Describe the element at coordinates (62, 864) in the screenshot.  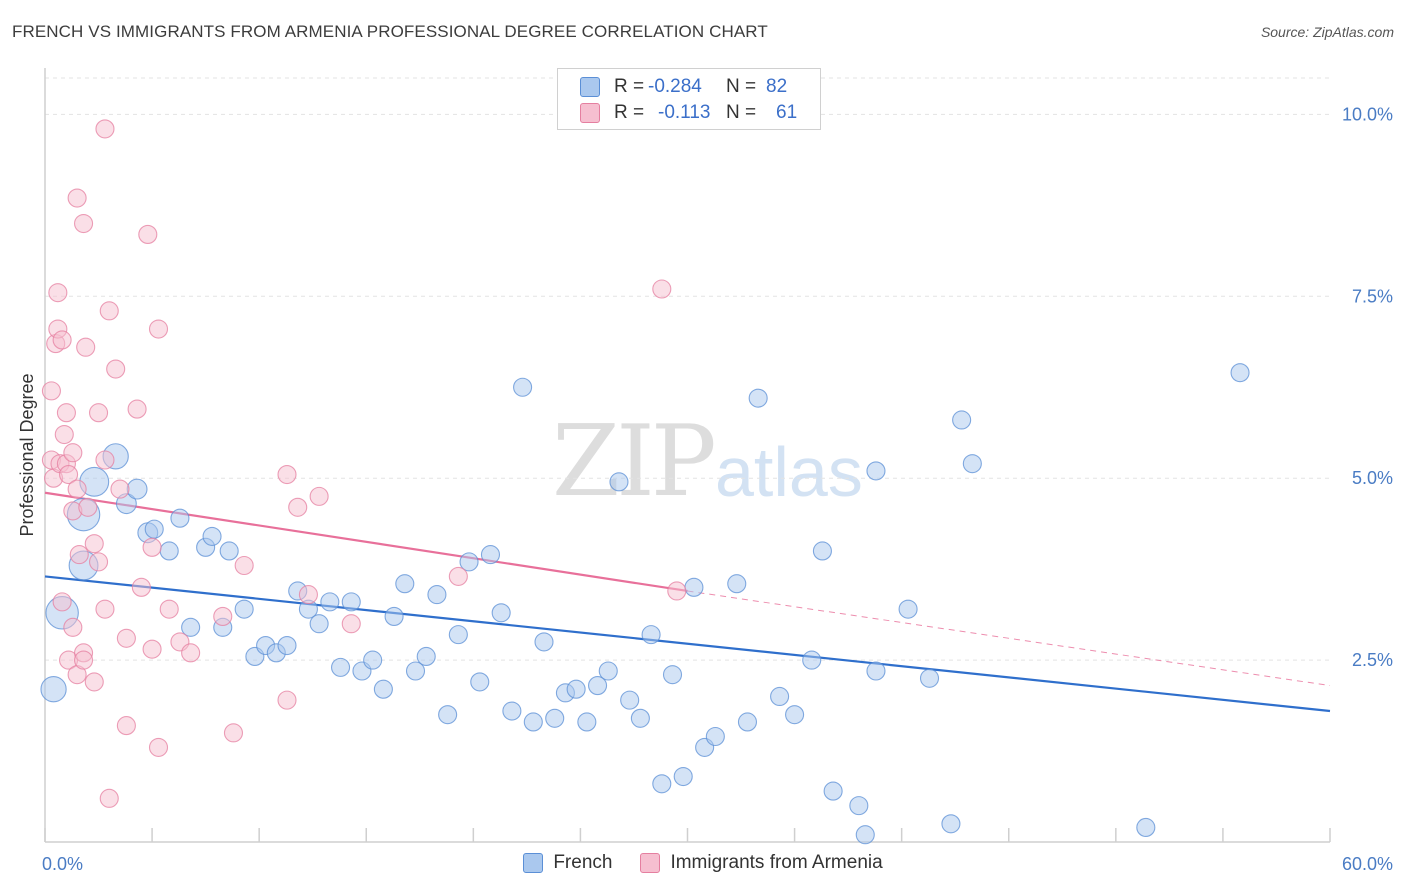
I see `x-tick-label: 0.0%` at that location.